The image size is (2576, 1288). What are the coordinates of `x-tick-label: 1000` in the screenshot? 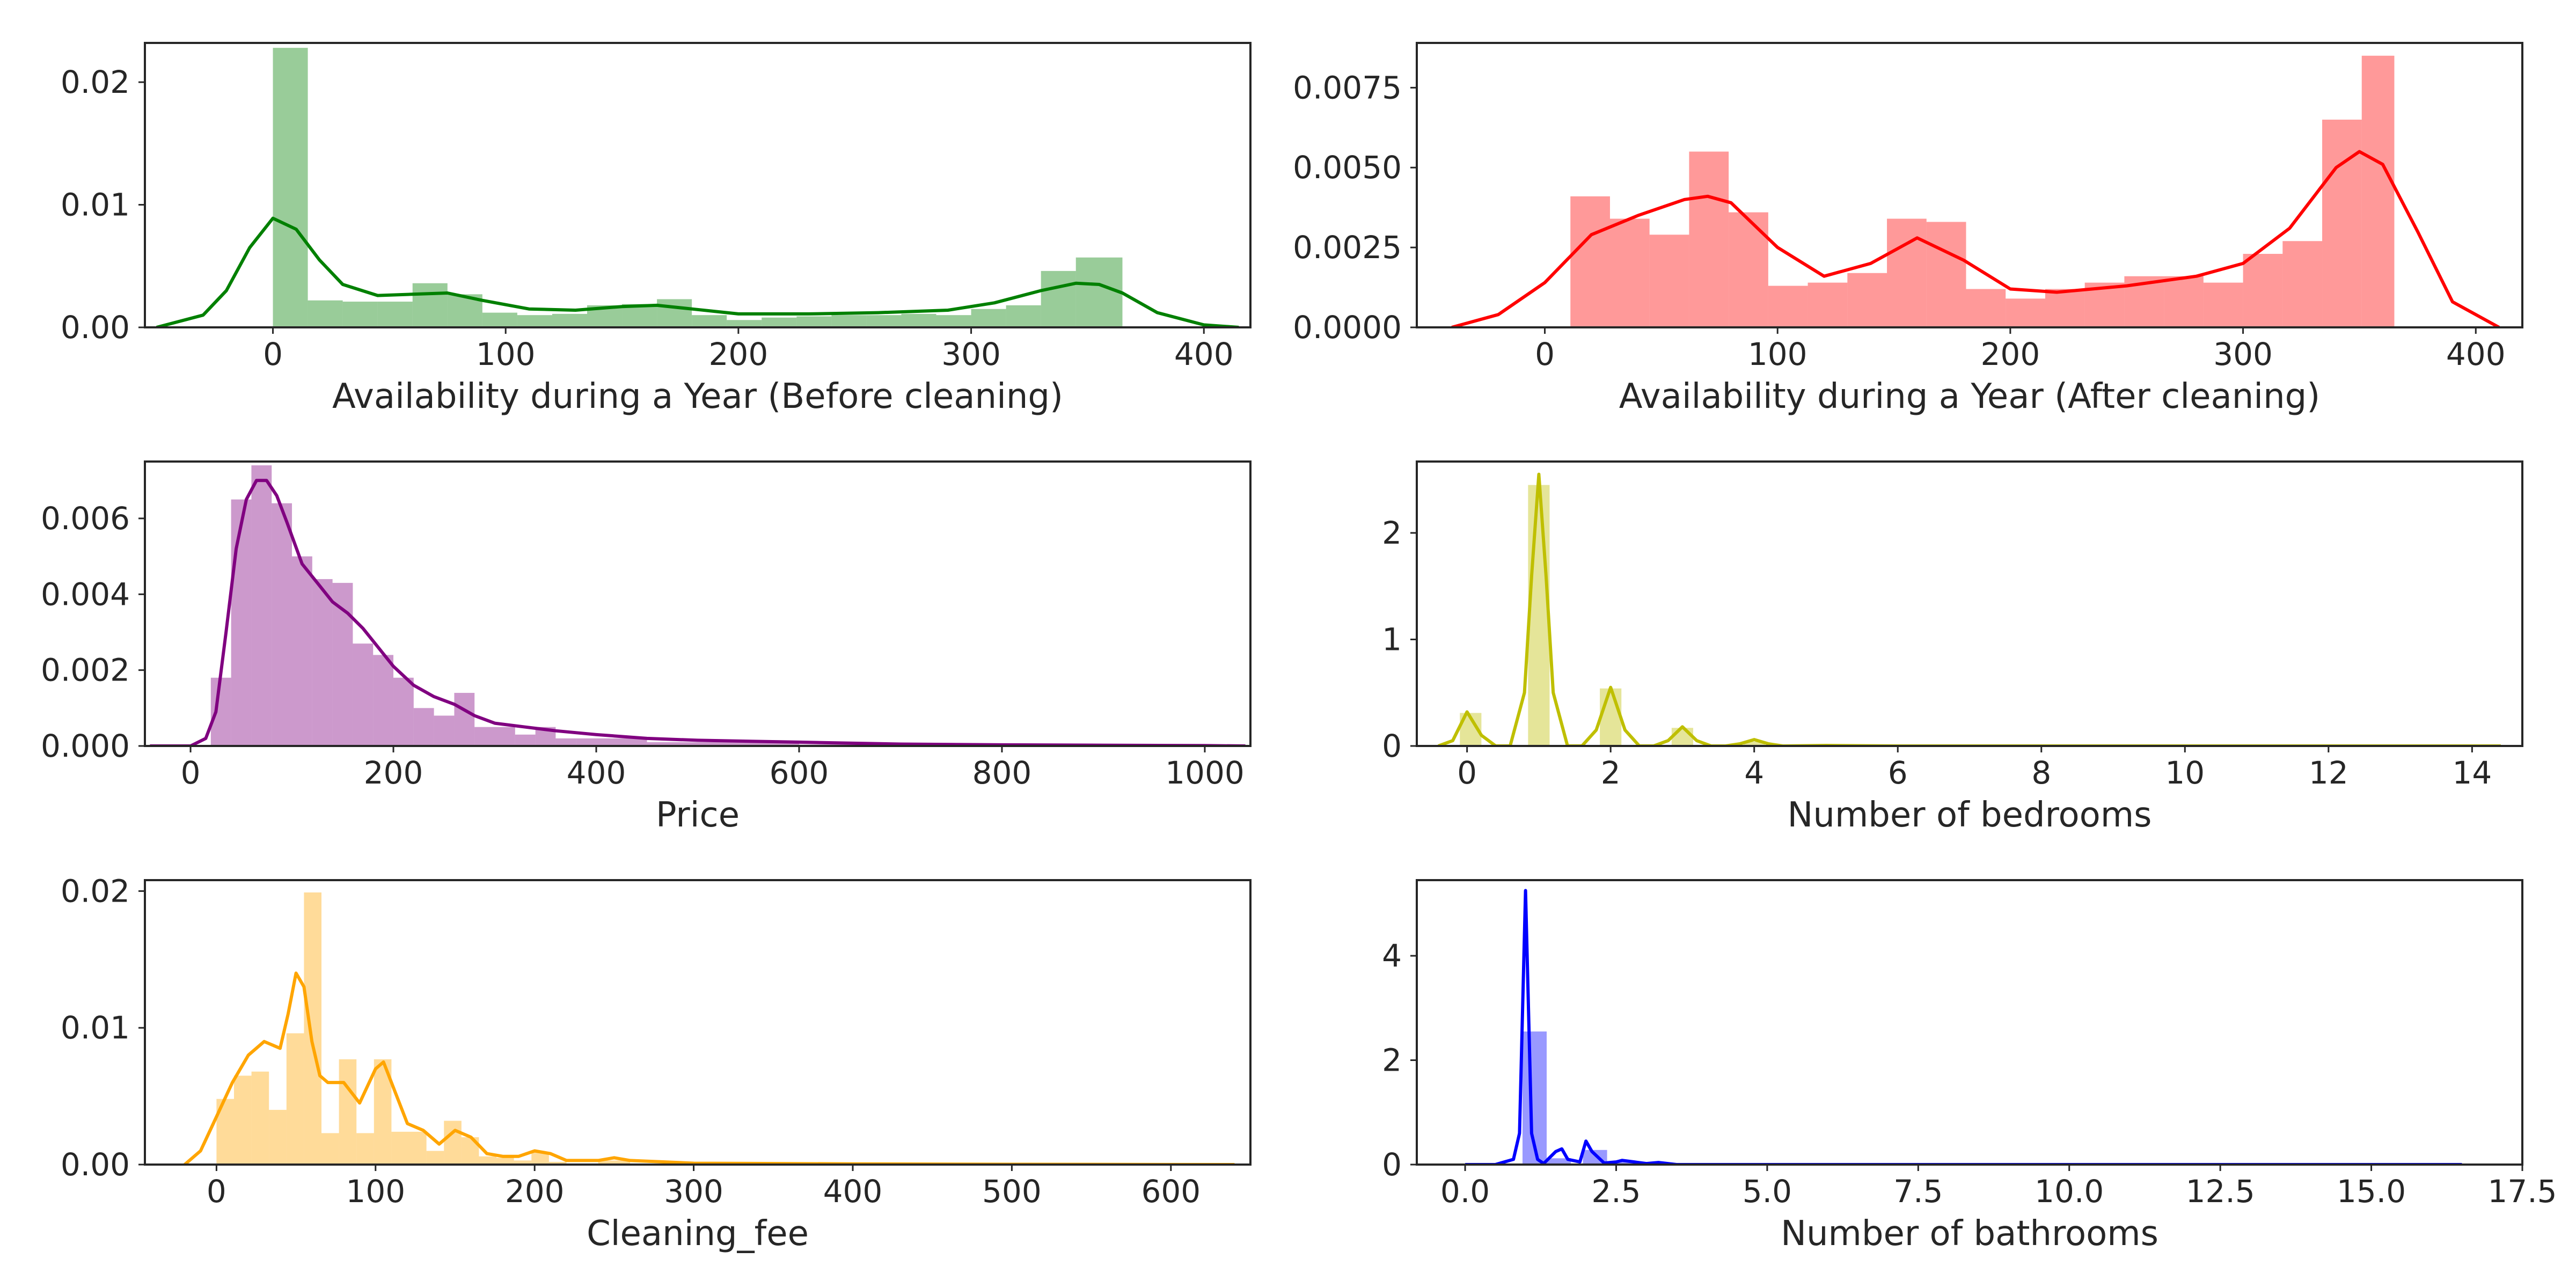 It's located at (1205, 773).